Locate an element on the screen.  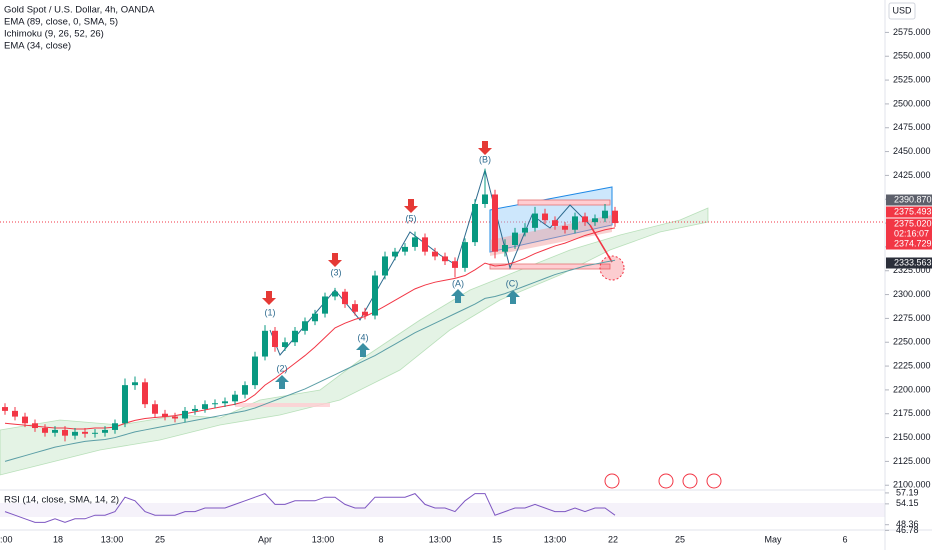
target-circle is located at coordinates (612, 268).